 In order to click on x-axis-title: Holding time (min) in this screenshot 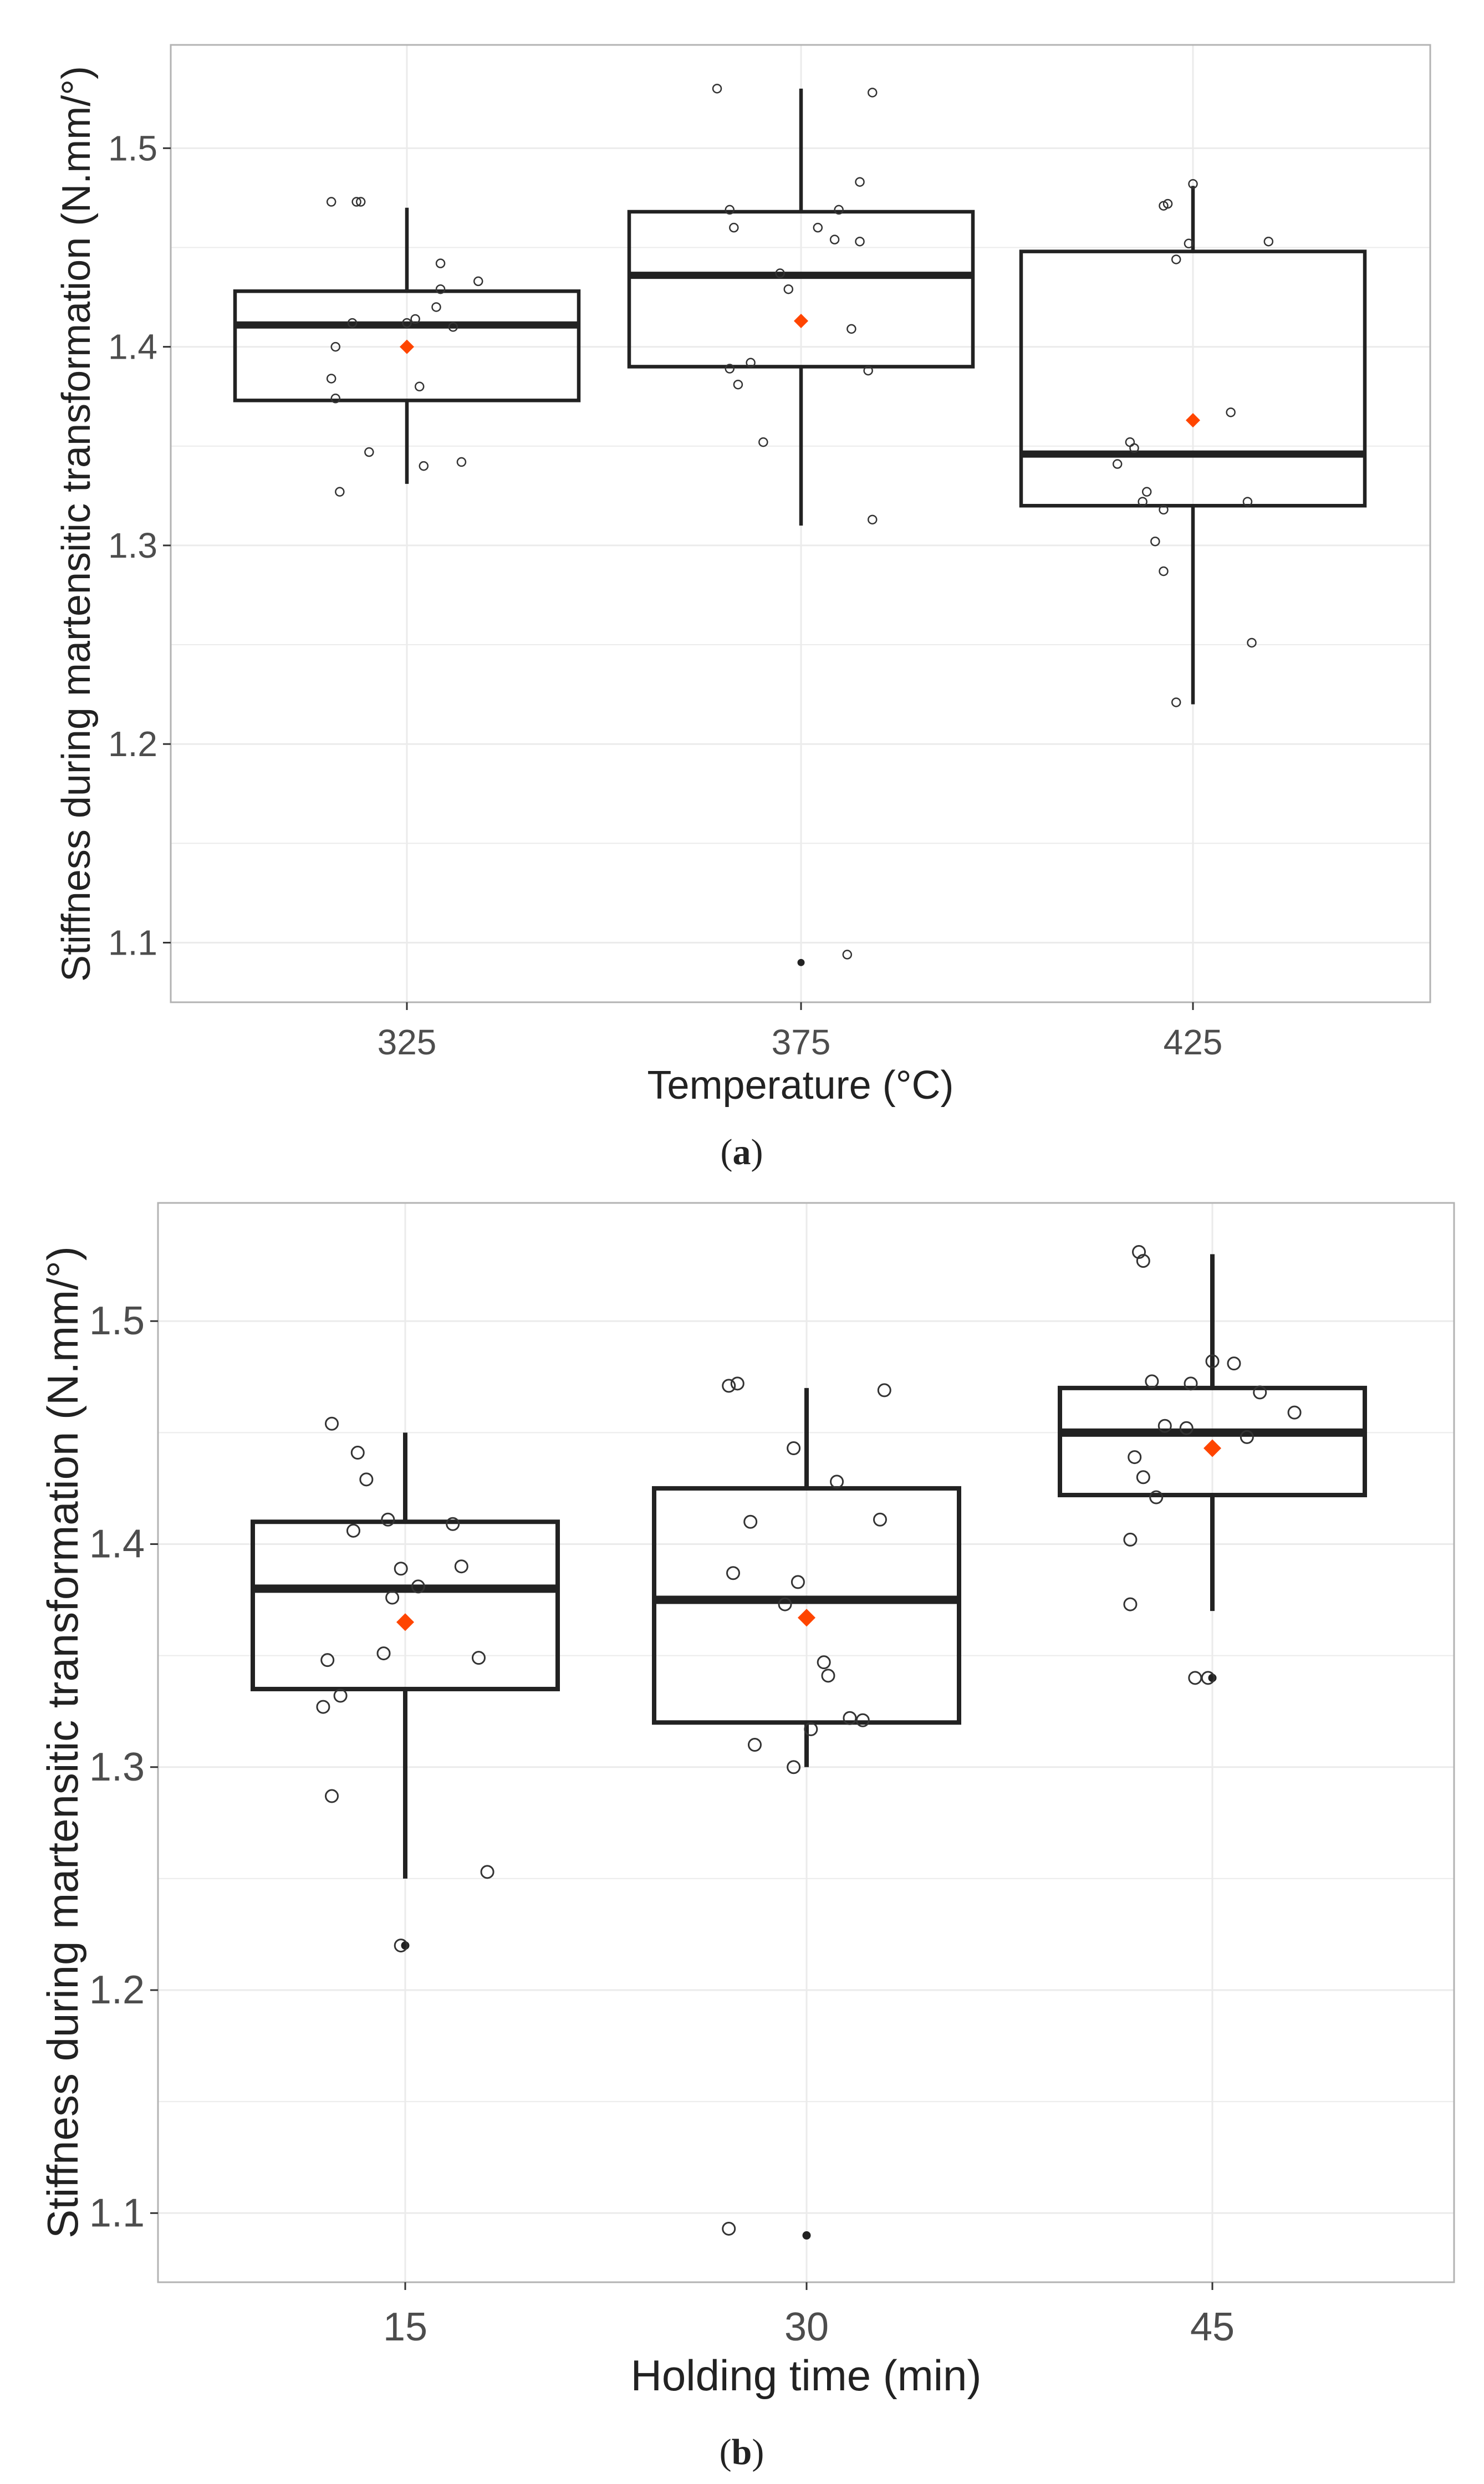, I will do `click(806, 2375)`.